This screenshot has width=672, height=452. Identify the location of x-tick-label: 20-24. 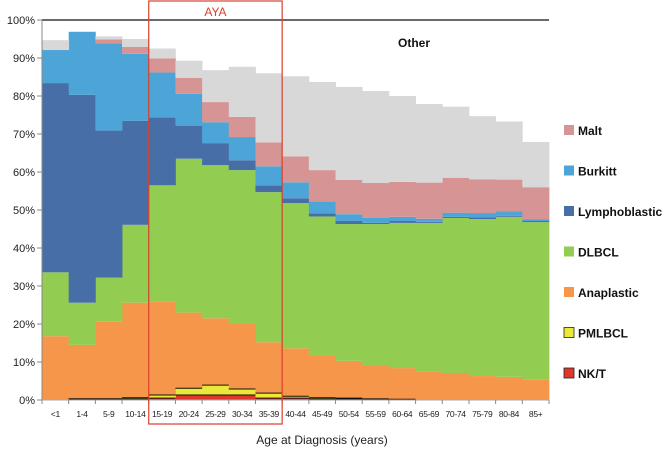
(189, 414).